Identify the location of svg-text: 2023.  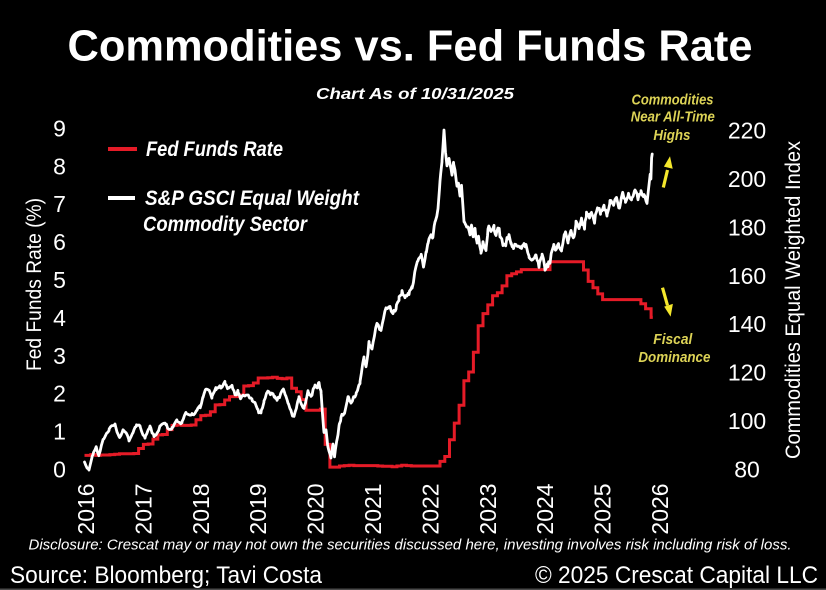
(488, 508).